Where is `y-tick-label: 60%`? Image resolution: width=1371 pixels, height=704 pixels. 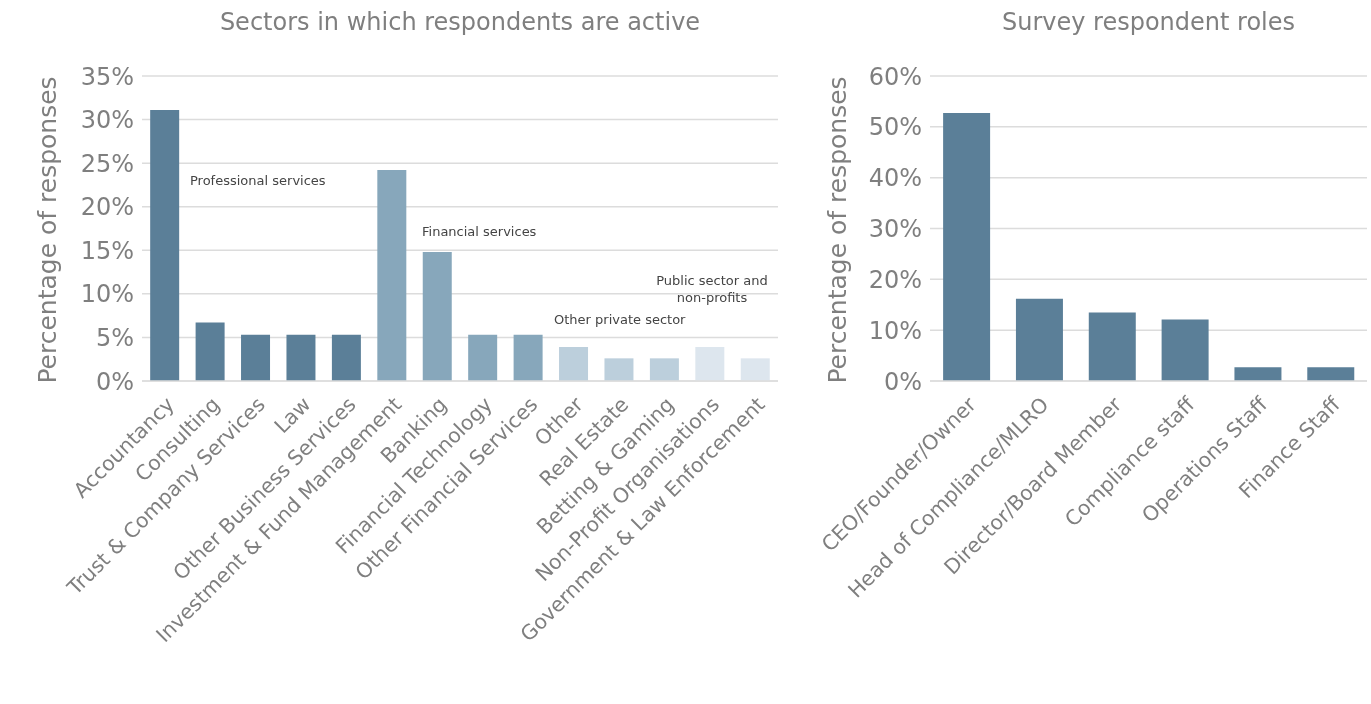
y-tick-label: 60% is located at coordinates (895, 76).